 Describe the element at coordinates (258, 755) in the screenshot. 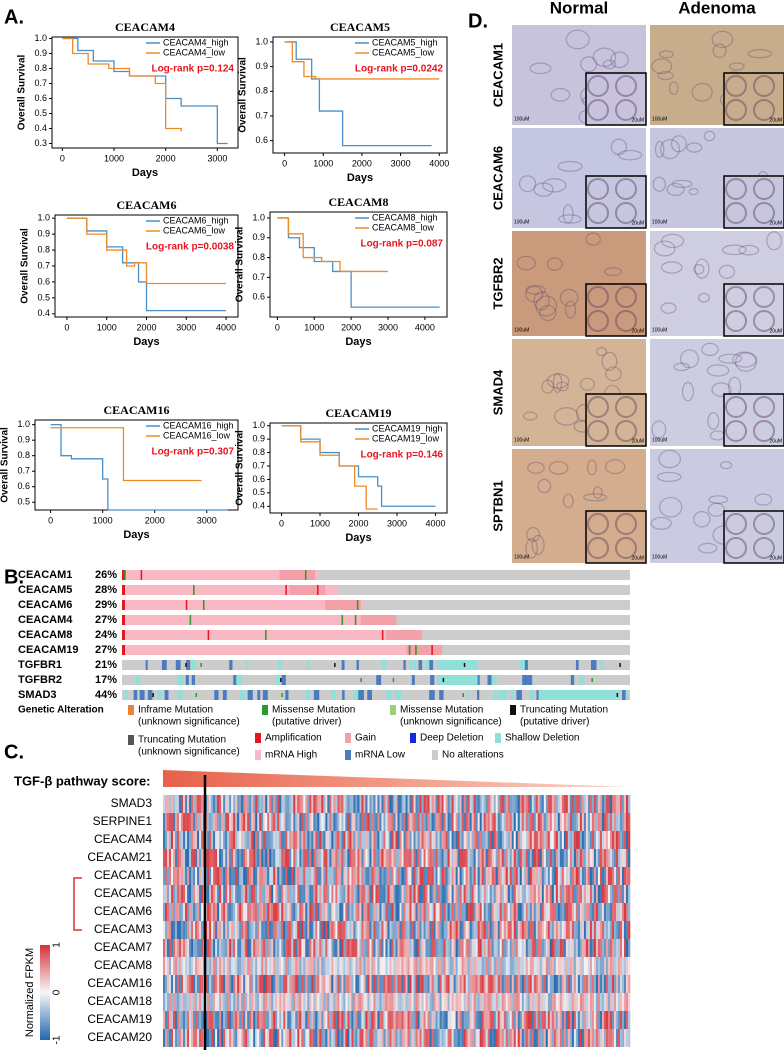

I see `legend-swatch` at that location.